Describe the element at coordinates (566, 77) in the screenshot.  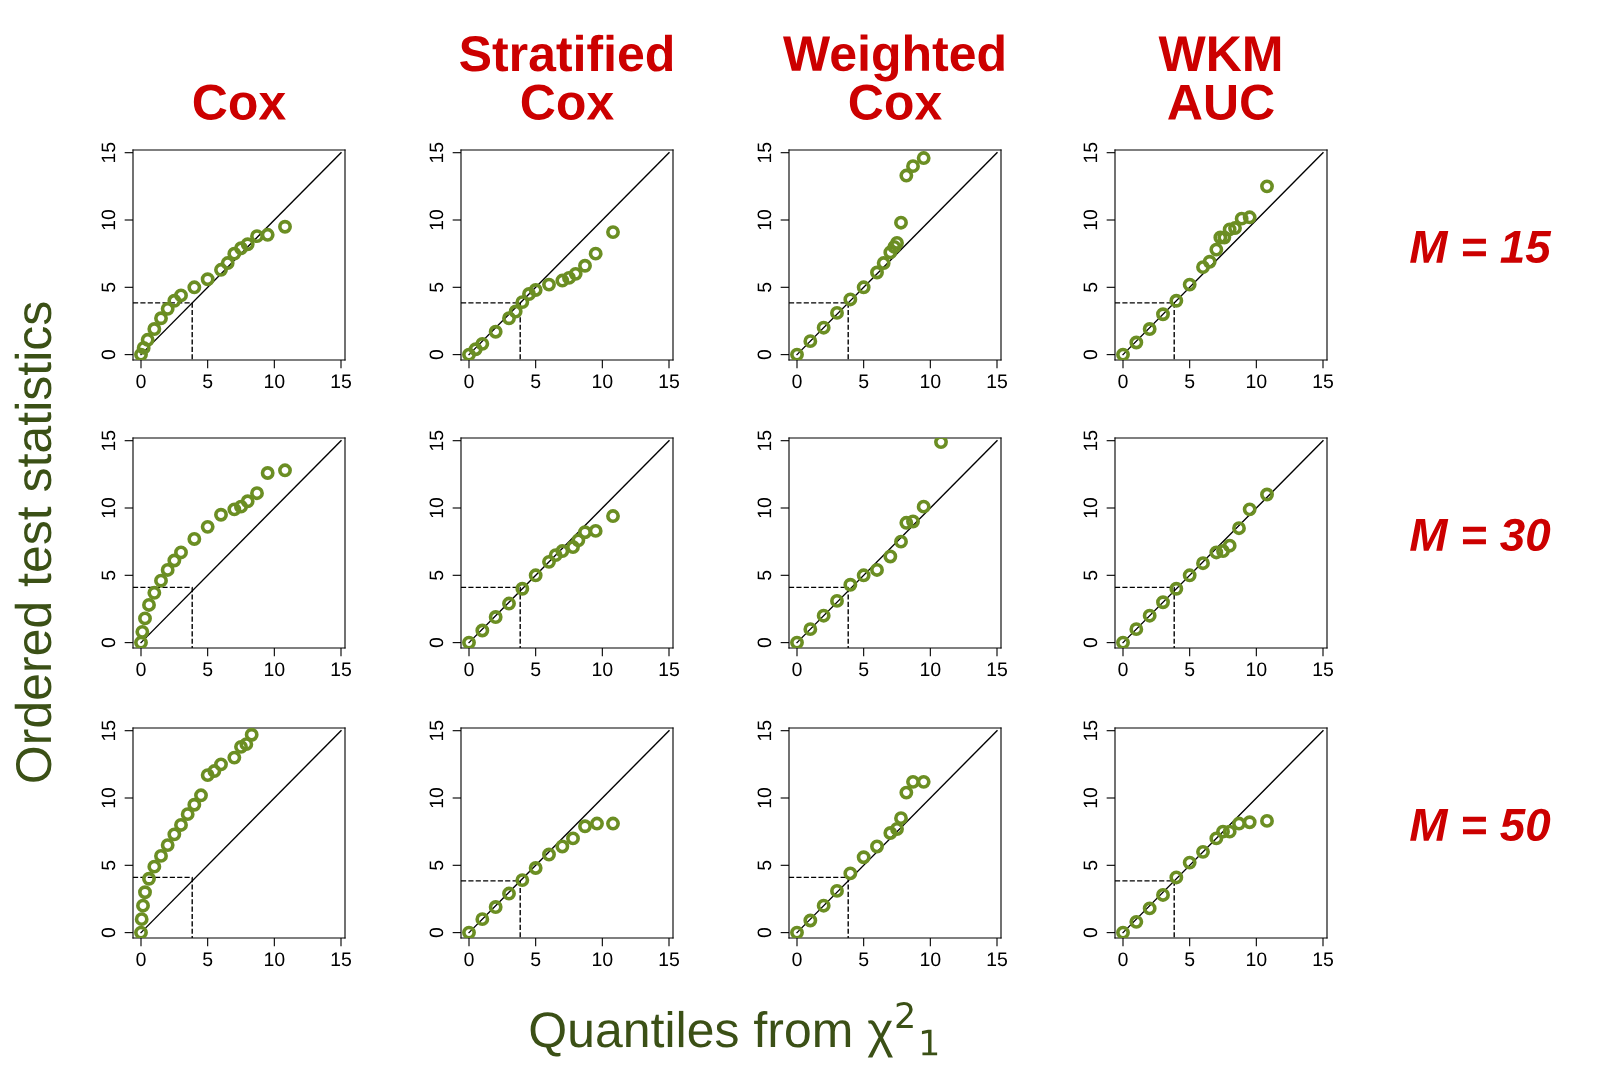
I see `chart-title: Stratified Cox` at that location.